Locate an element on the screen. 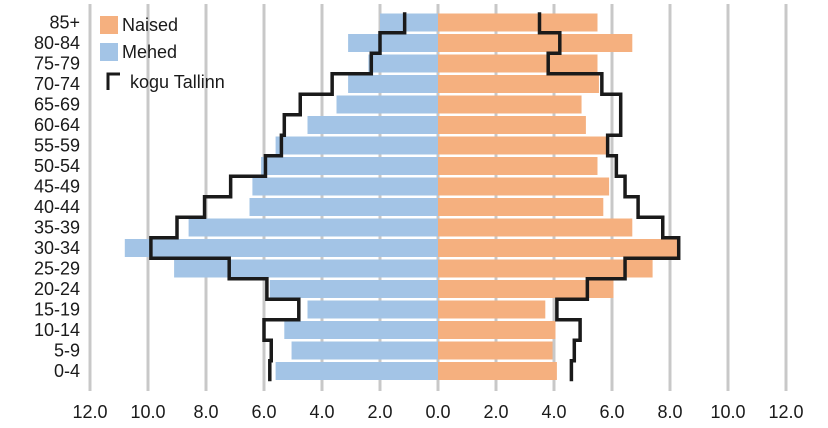 This screenshot has height=428, width=828. legend-swatch-male is located at coordinates (109, 52).